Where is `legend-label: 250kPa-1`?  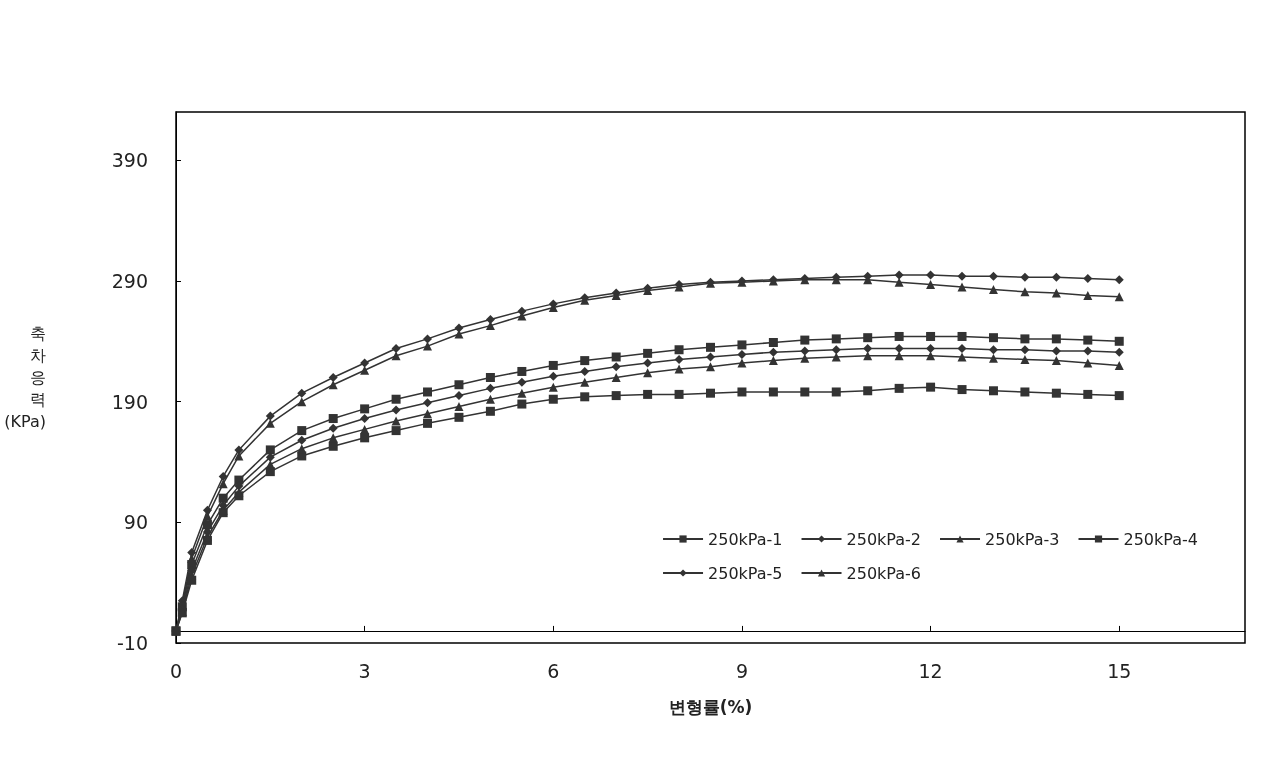 legend-label: 250kPa-1 is located at coordinates (745, 539).